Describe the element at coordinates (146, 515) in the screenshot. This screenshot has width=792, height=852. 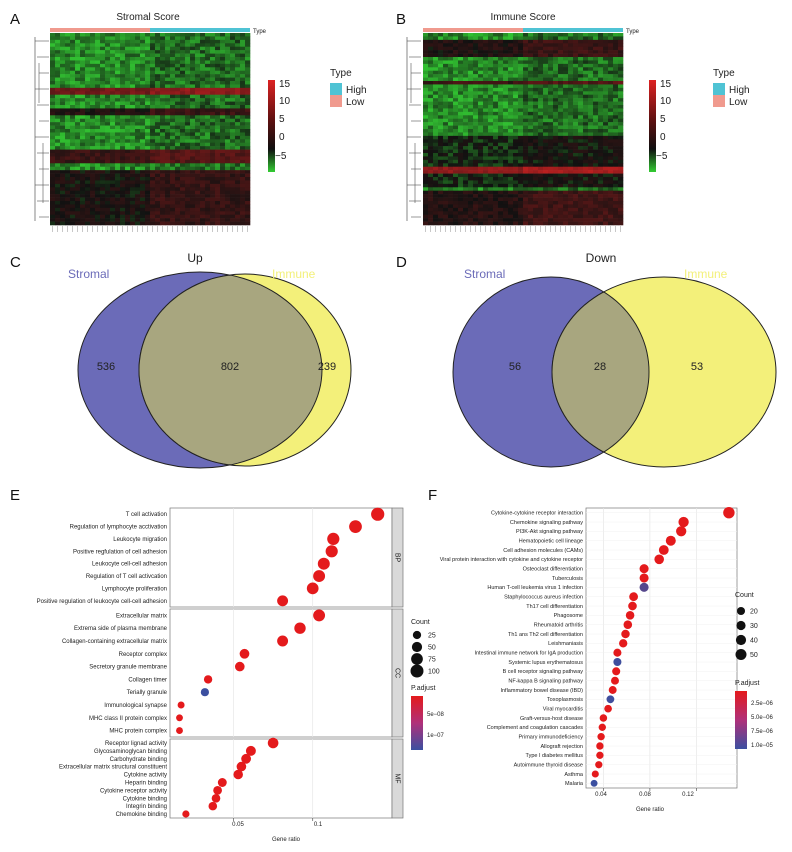
I see `term-label: T cell activation` at that location.